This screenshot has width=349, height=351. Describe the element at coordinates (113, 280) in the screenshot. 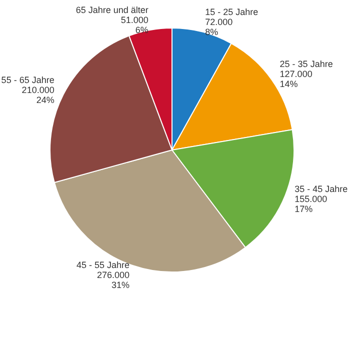

I see `data-label: 276.000 31%` at that location.